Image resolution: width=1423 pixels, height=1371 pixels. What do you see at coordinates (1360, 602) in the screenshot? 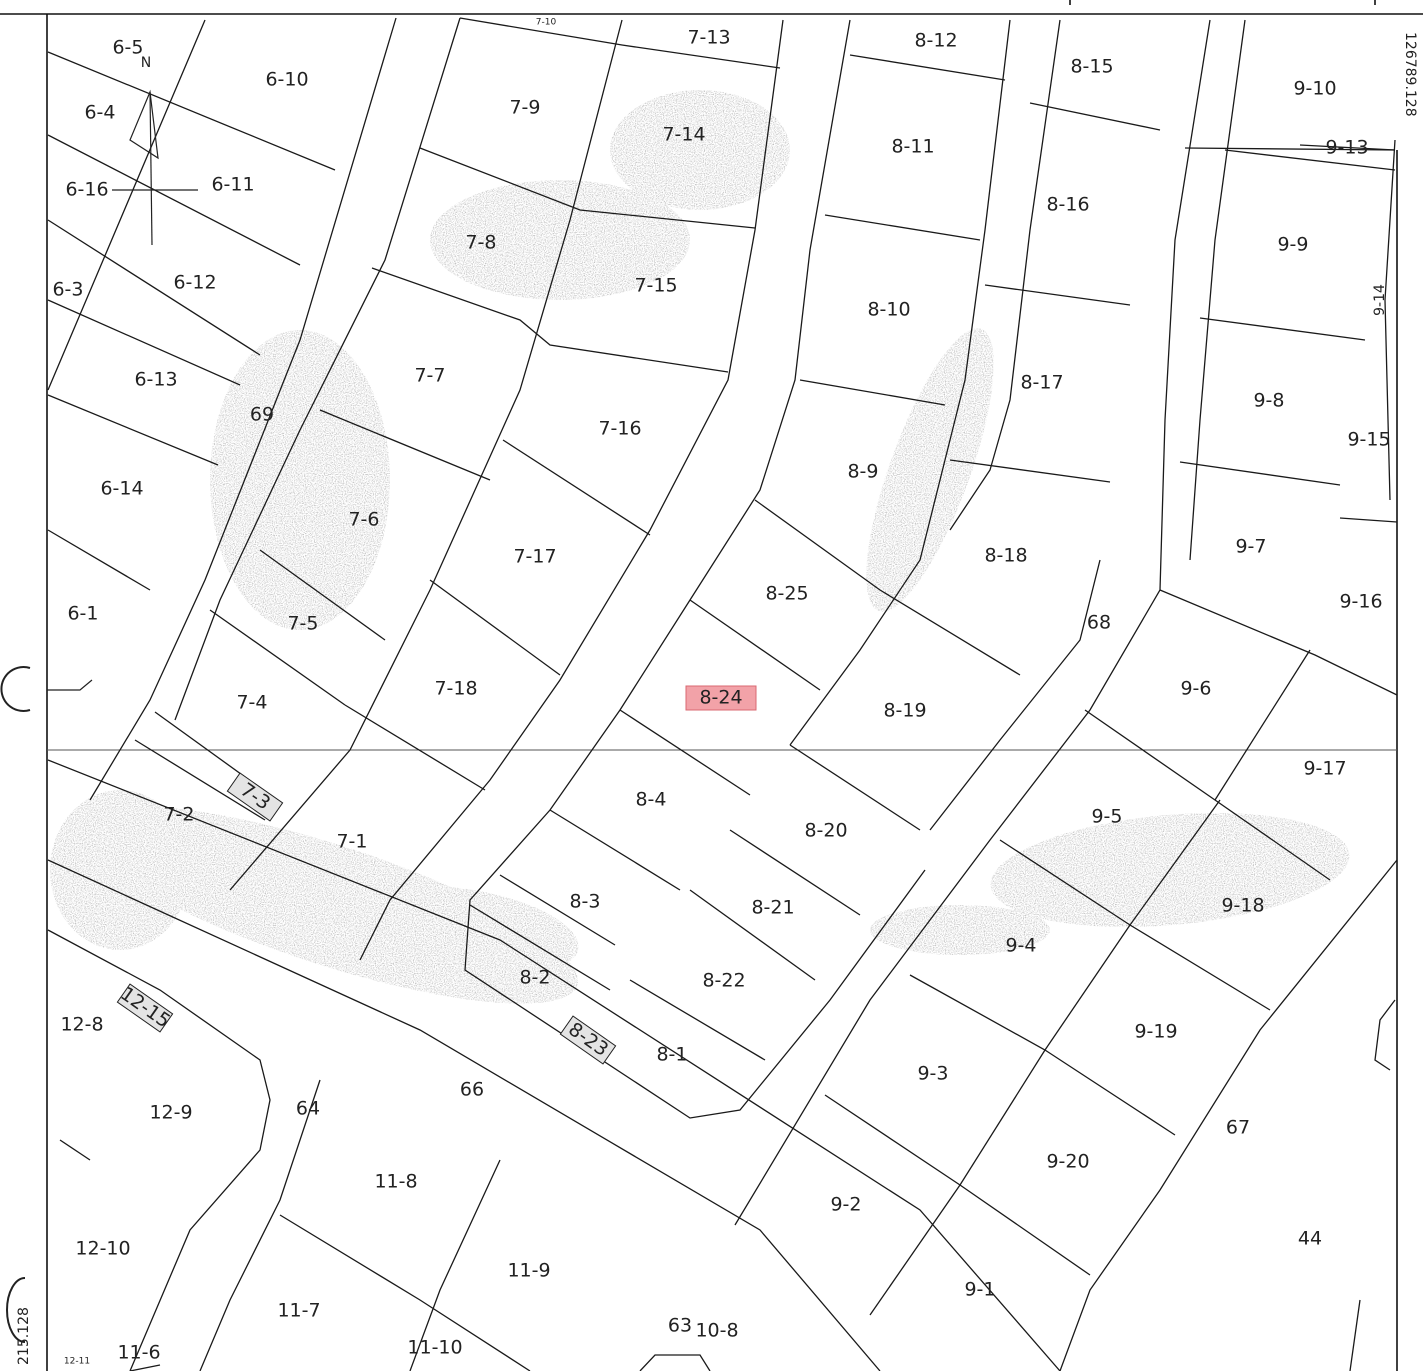
I see `parcel-label-9-16: 9-16` at bounding box center [1360, 602].